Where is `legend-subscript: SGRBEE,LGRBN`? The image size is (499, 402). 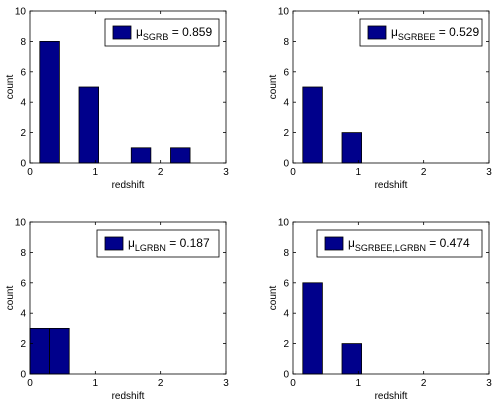
legend-subscript: SGRBEE,LGRBN is located at coordinates (390, 248).